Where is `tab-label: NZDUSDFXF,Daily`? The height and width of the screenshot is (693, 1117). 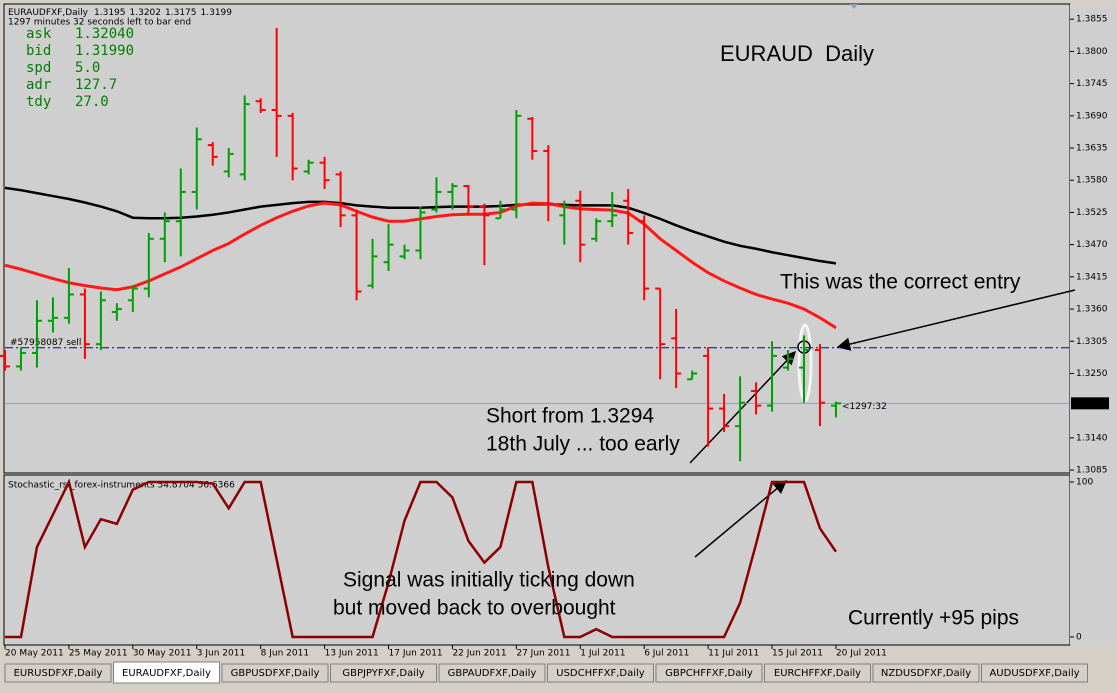 tab-label: NZDUSDFXF,Daily is located at coordinates (926, 673).